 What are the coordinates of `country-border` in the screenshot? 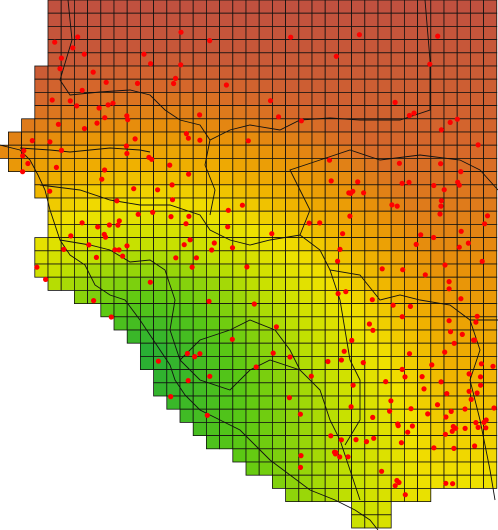 It's located at (482, 410).